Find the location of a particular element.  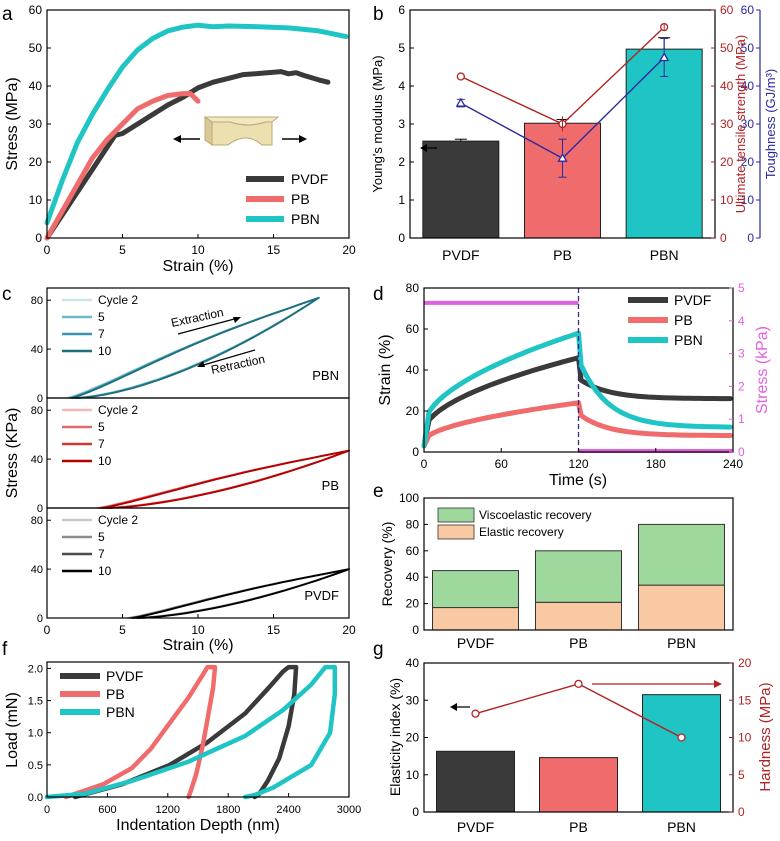

f-xlabel: Indentation Depth (nm) is located at coordinates (198, 825).